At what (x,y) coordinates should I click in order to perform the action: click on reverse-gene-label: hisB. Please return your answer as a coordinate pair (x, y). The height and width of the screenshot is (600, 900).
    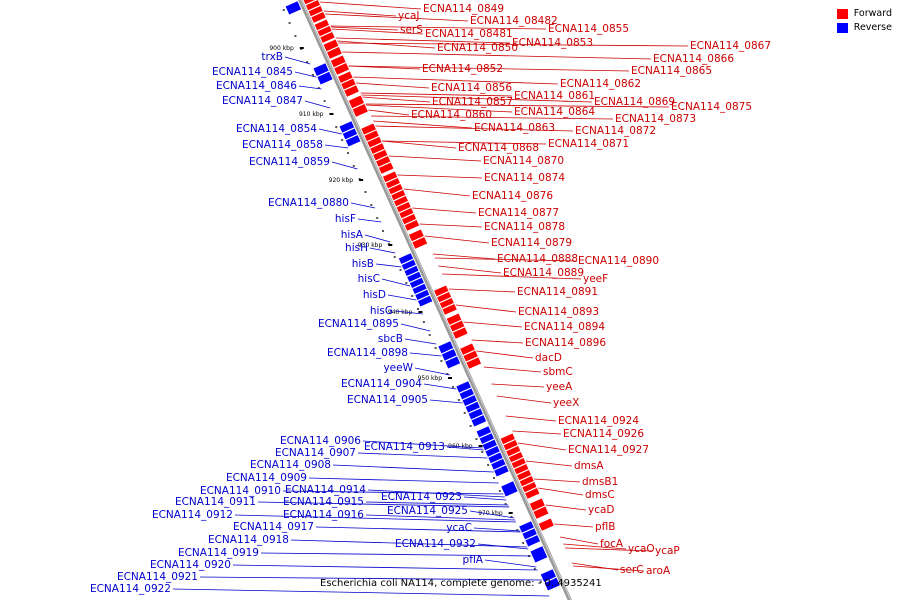
    Looking at the image, I should click on (363, 264).